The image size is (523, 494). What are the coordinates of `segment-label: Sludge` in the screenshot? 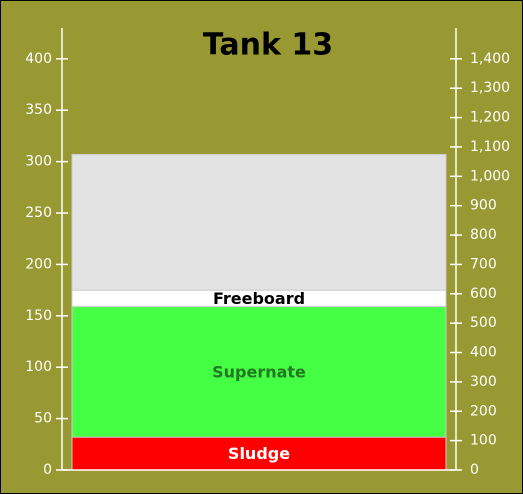 It's located at (259, 453).